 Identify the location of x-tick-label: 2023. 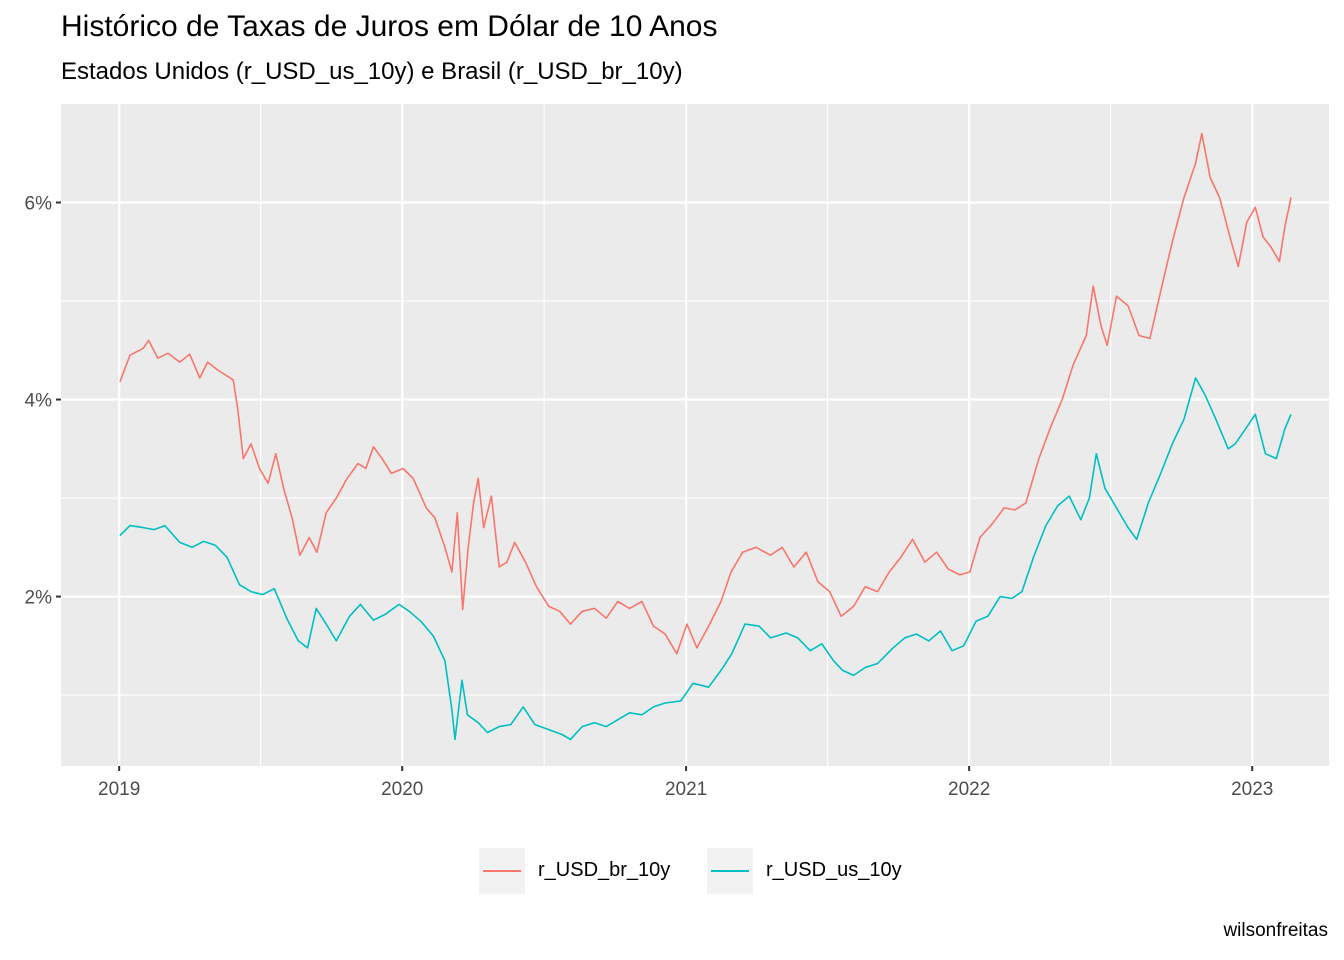
(1252, 789).